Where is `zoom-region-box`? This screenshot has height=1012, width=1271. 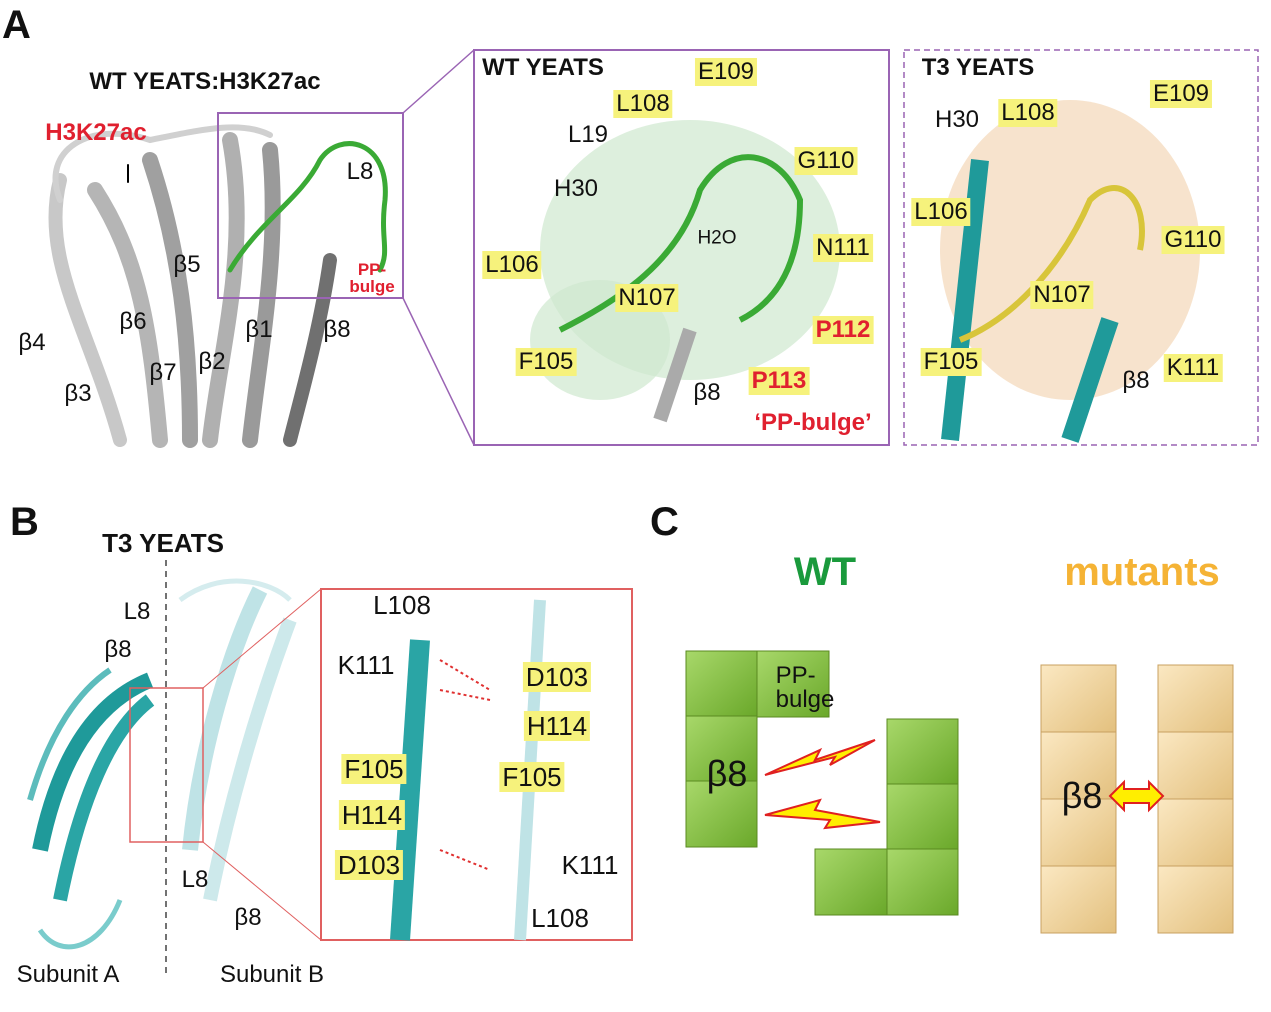
zoom-region-box is located at coordinates (310, 205).